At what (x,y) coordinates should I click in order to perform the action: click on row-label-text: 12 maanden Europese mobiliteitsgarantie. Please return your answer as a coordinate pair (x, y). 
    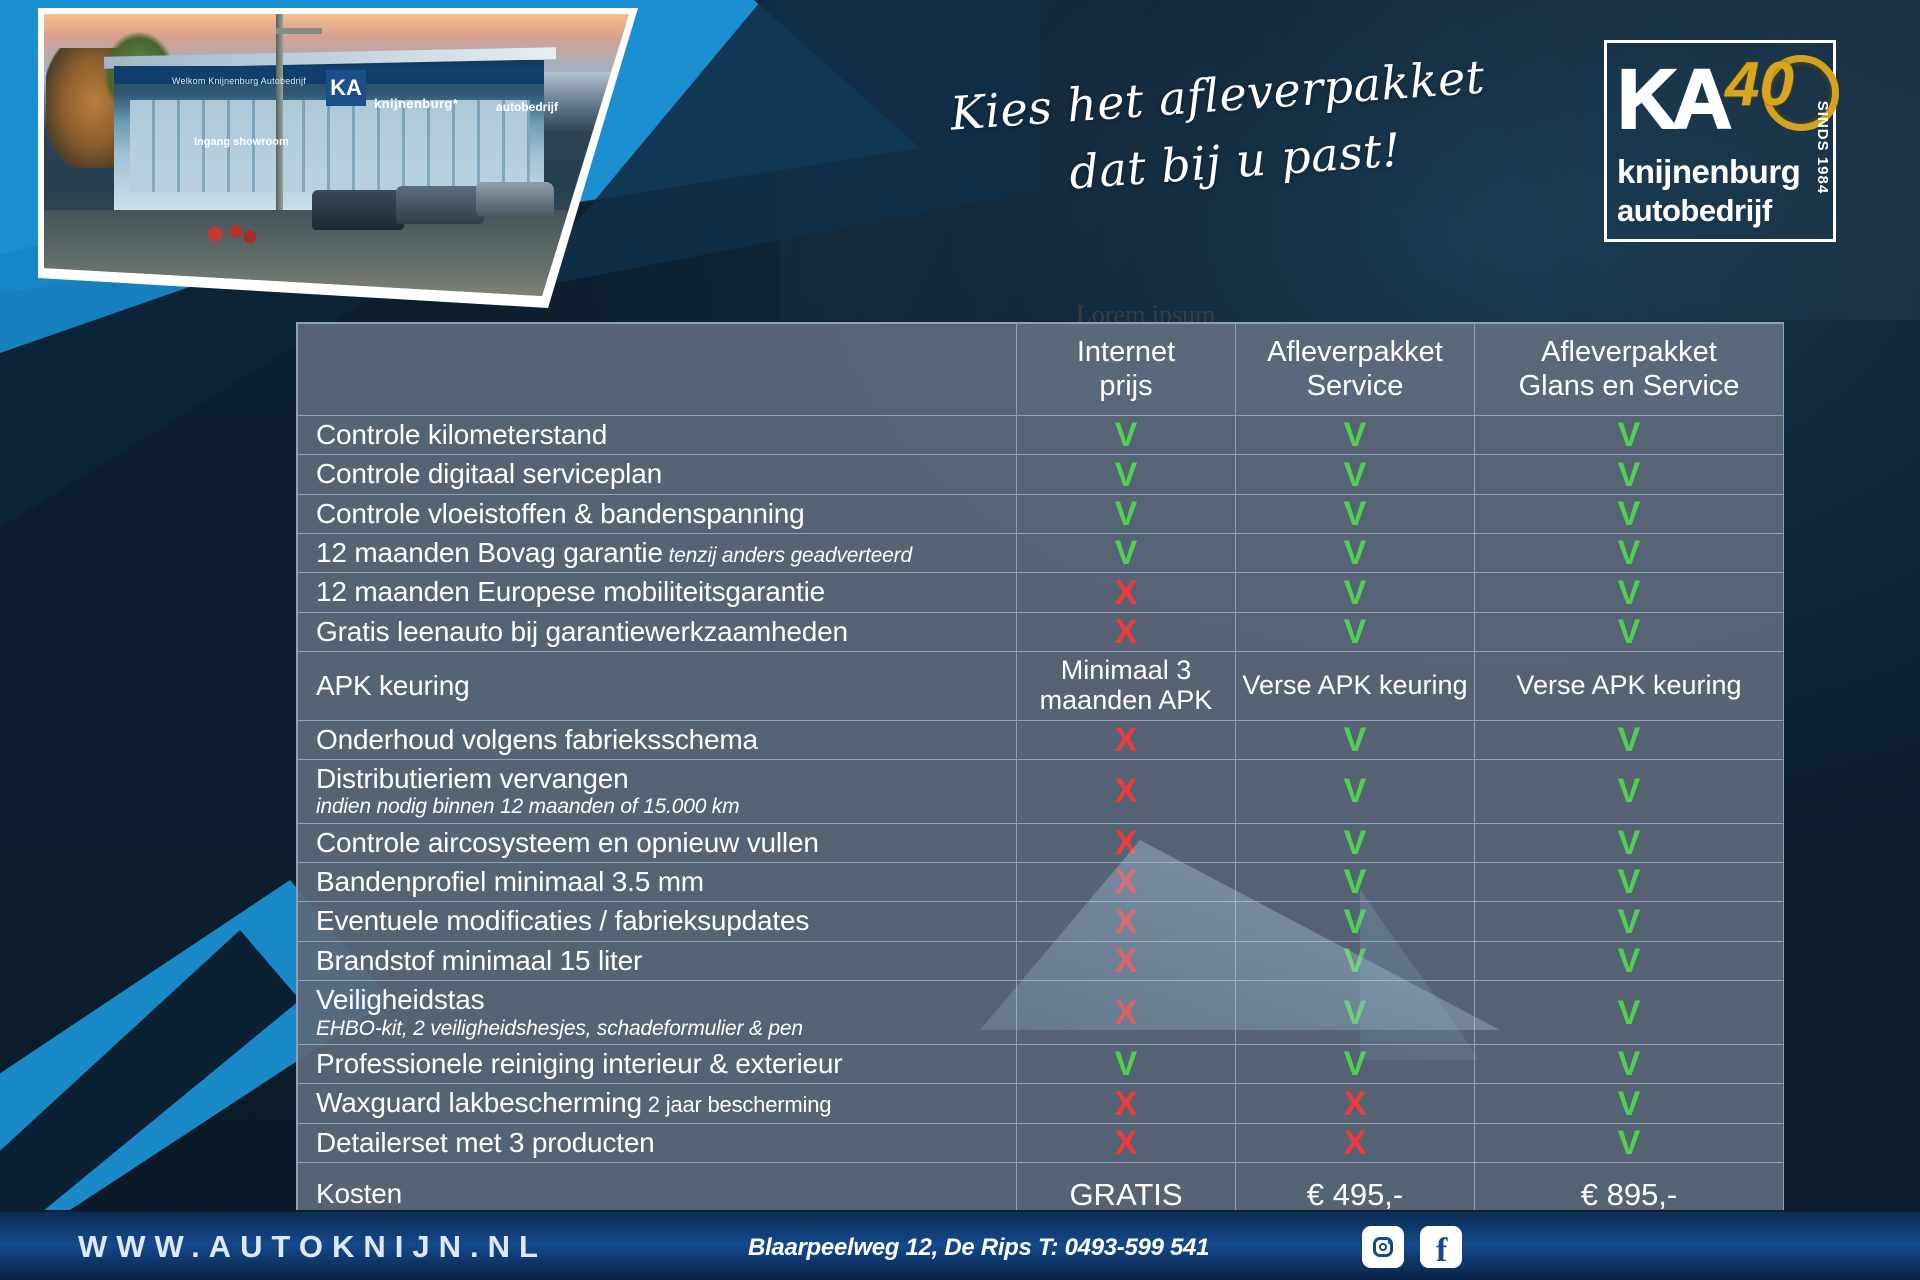
    Looking at the image, I should click on (570, 592).